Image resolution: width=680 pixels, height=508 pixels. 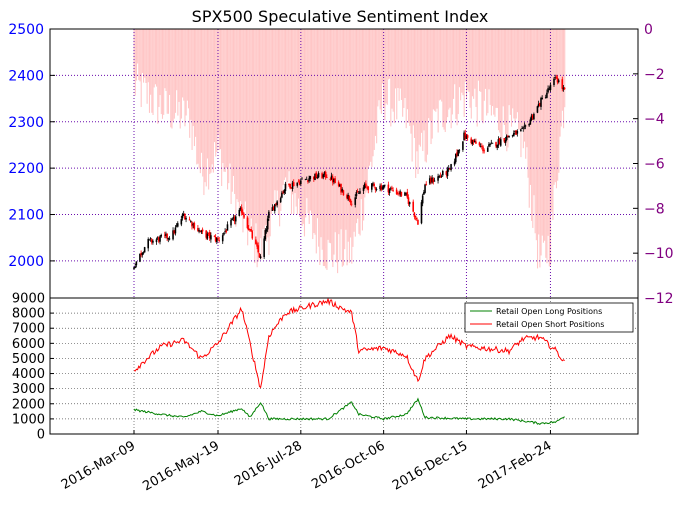 What do you see at coordinates (26, 123) in the screenshot?
I see `price-tick-label: 2300` at bounding box center [26, 123].